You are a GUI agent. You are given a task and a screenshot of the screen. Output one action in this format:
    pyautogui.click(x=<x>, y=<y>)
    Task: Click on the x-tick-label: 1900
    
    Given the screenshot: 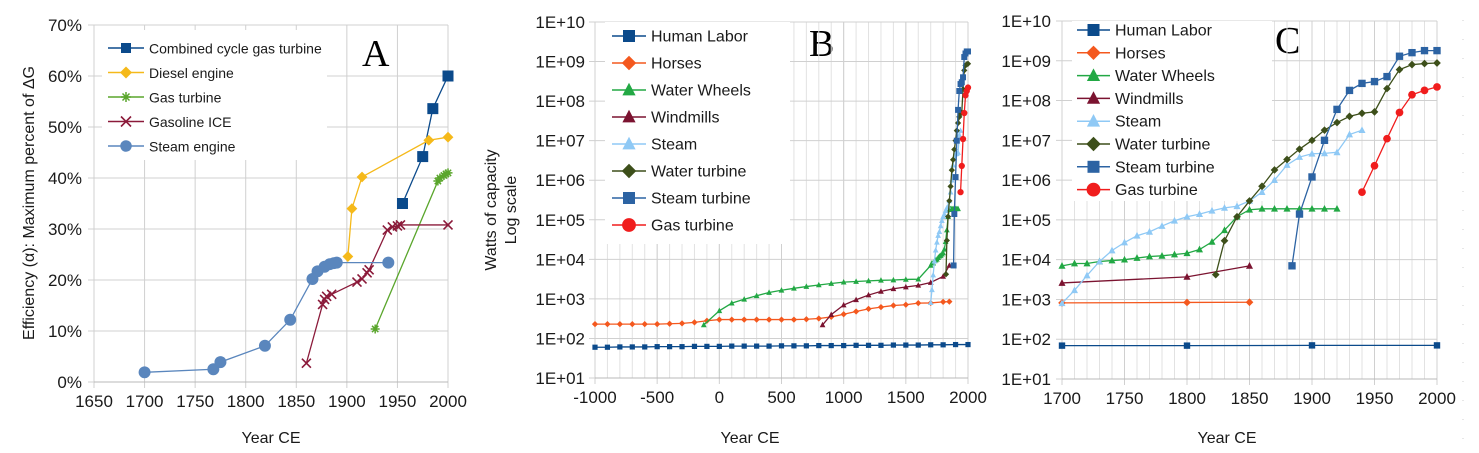 What is the action you would take?
    pyautogui.click(x=1312, y=398)
    